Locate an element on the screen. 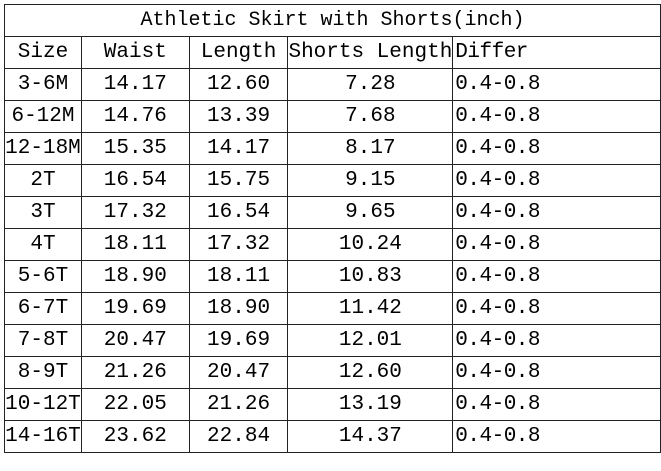 This screenshot has height=471, width=661. table-row: 6-12M 14.76 13.39 7.68 0.4-0.8 is located at coordinates (332, 116).